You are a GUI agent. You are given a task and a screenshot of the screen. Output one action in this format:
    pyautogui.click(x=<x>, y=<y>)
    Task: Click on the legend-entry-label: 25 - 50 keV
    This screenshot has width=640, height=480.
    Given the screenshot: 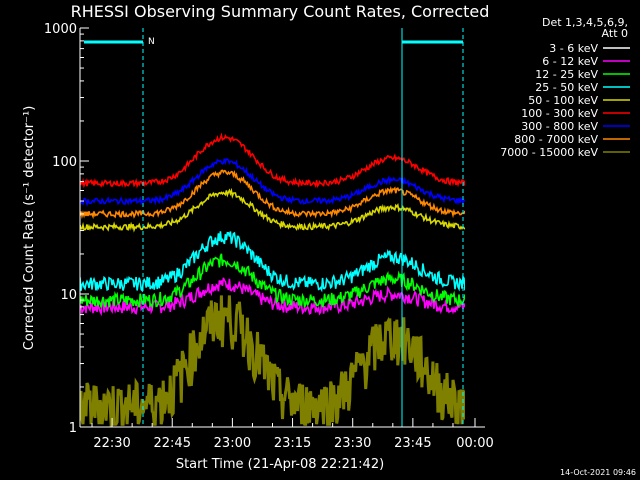 What is the action you would take?
    pyautogui.click(x=566, y=87)
    